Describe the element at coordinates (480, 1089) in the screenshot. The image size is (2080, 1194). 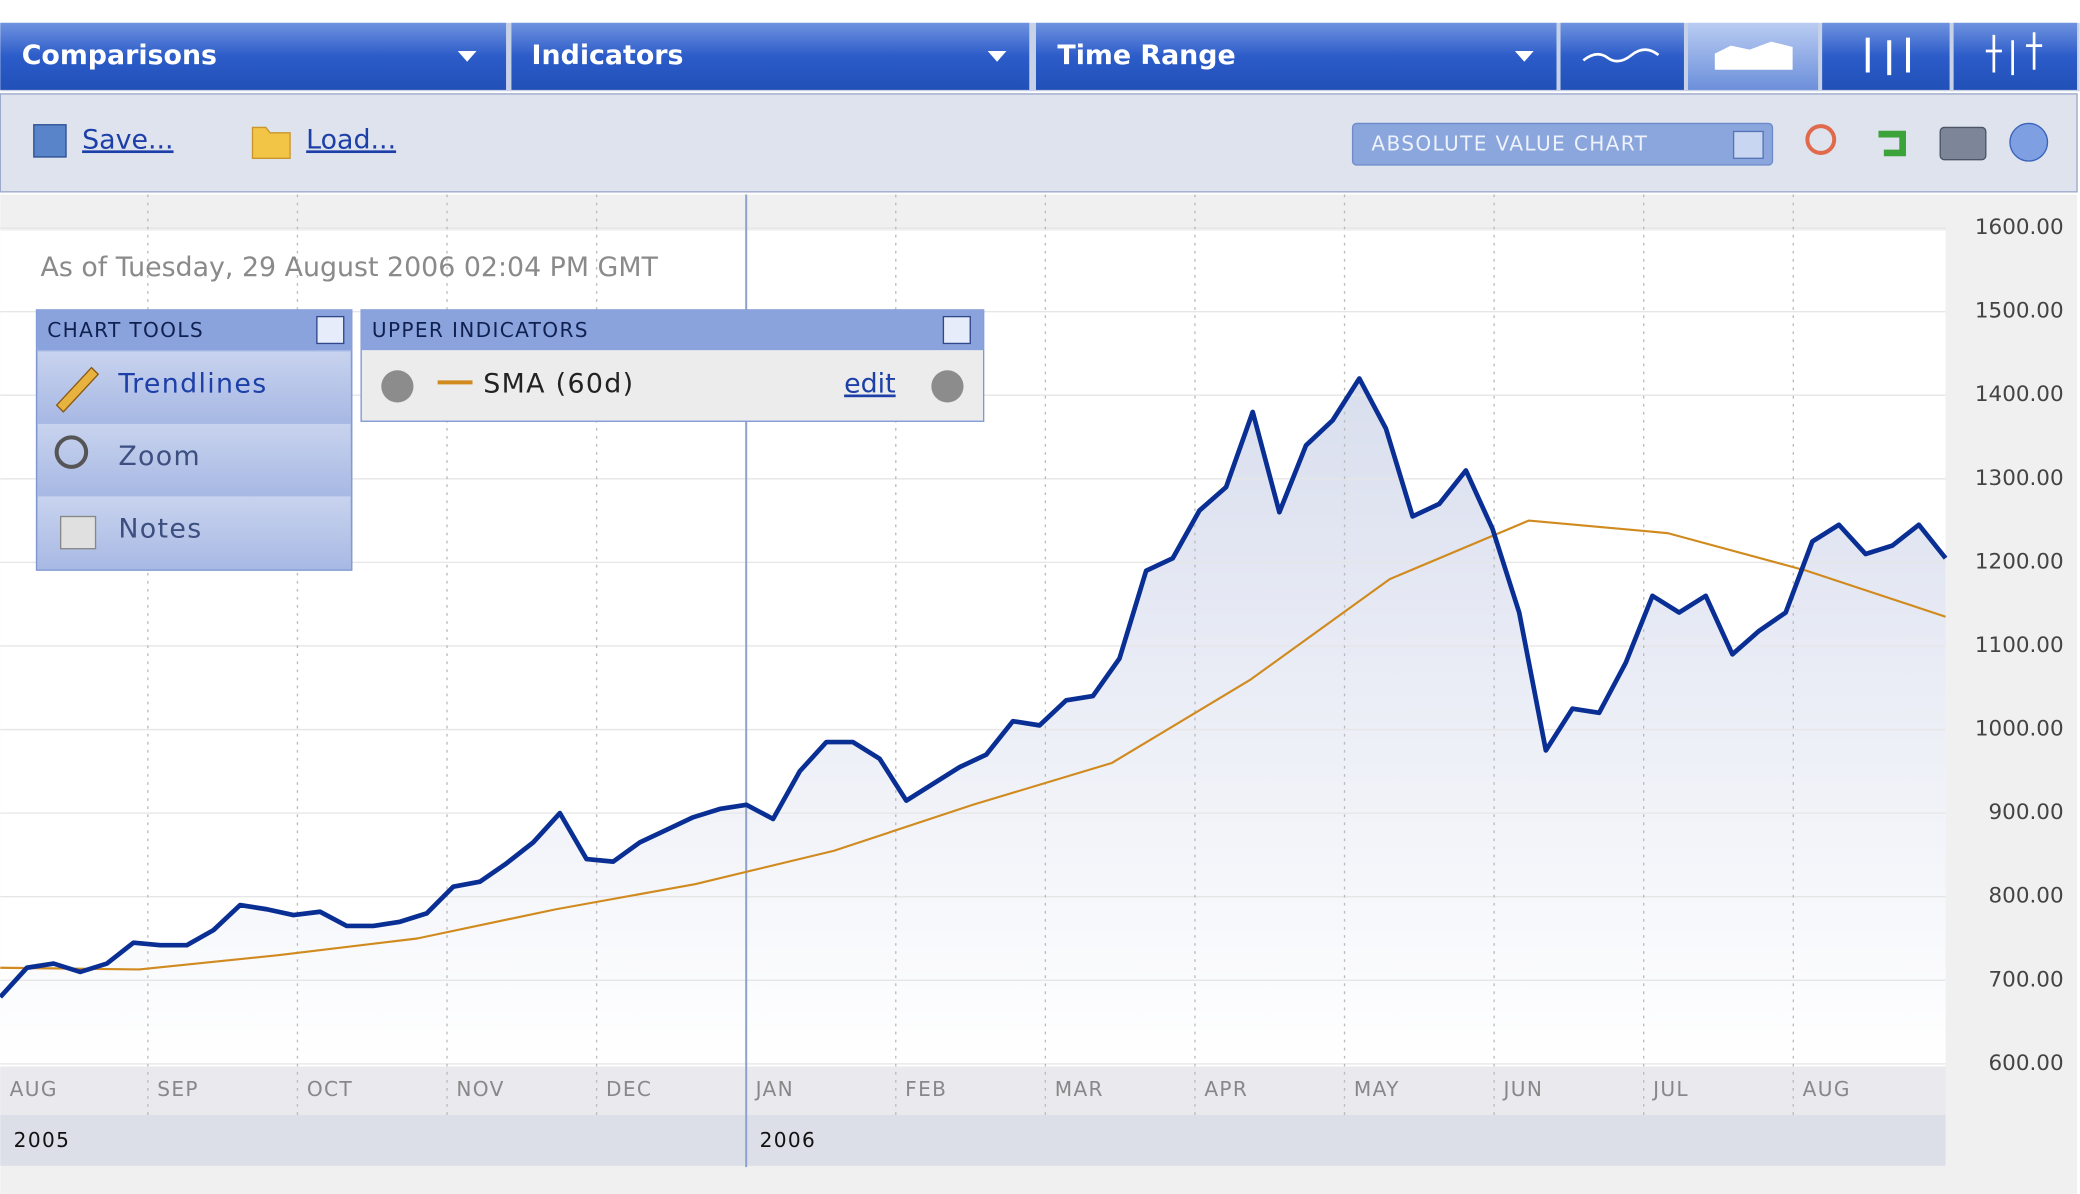
I see `x-tick-label: NOV` at that location.